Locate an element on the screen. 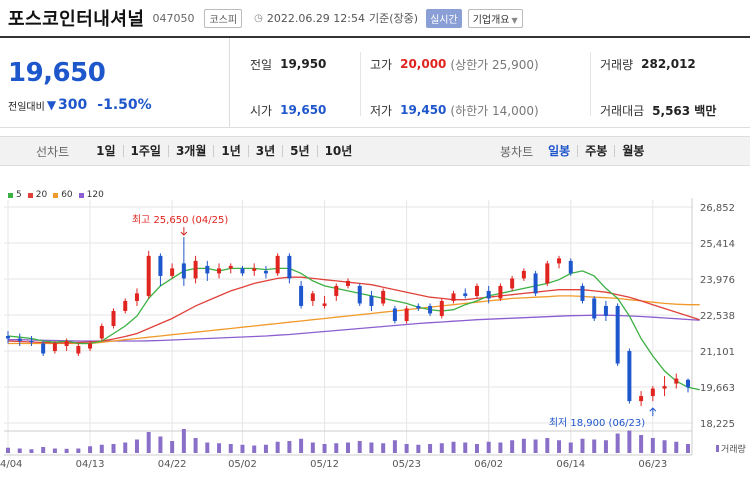 Image resolution: width=750 pixels, height=501 pixels. period-5y: 5년 is located at coordinates (299, 151).